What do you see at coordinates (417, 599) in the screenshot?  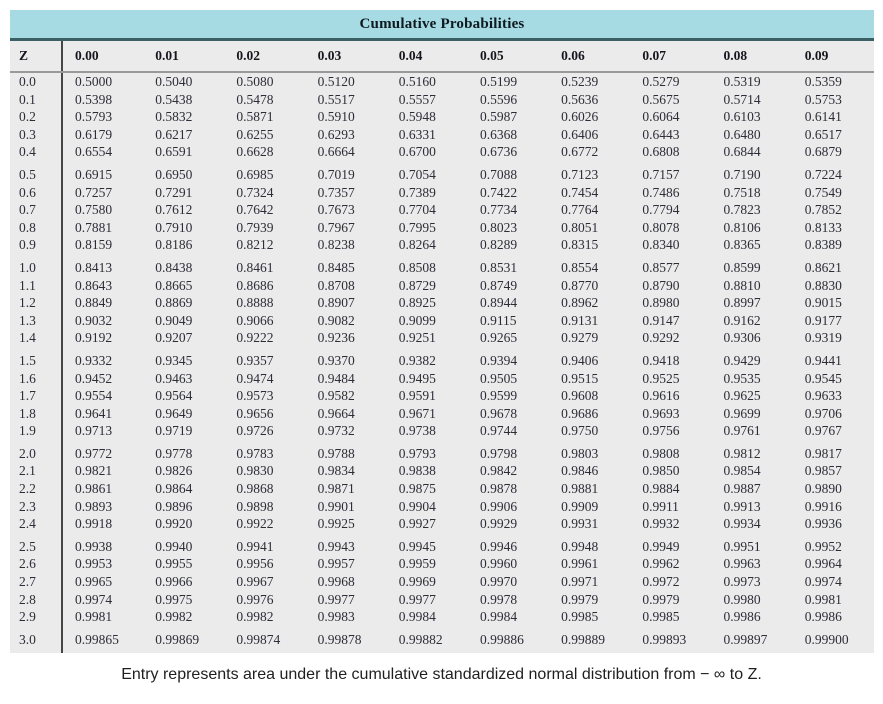 I see `value-cell: 0.9977` at bounding box center [417, 599].